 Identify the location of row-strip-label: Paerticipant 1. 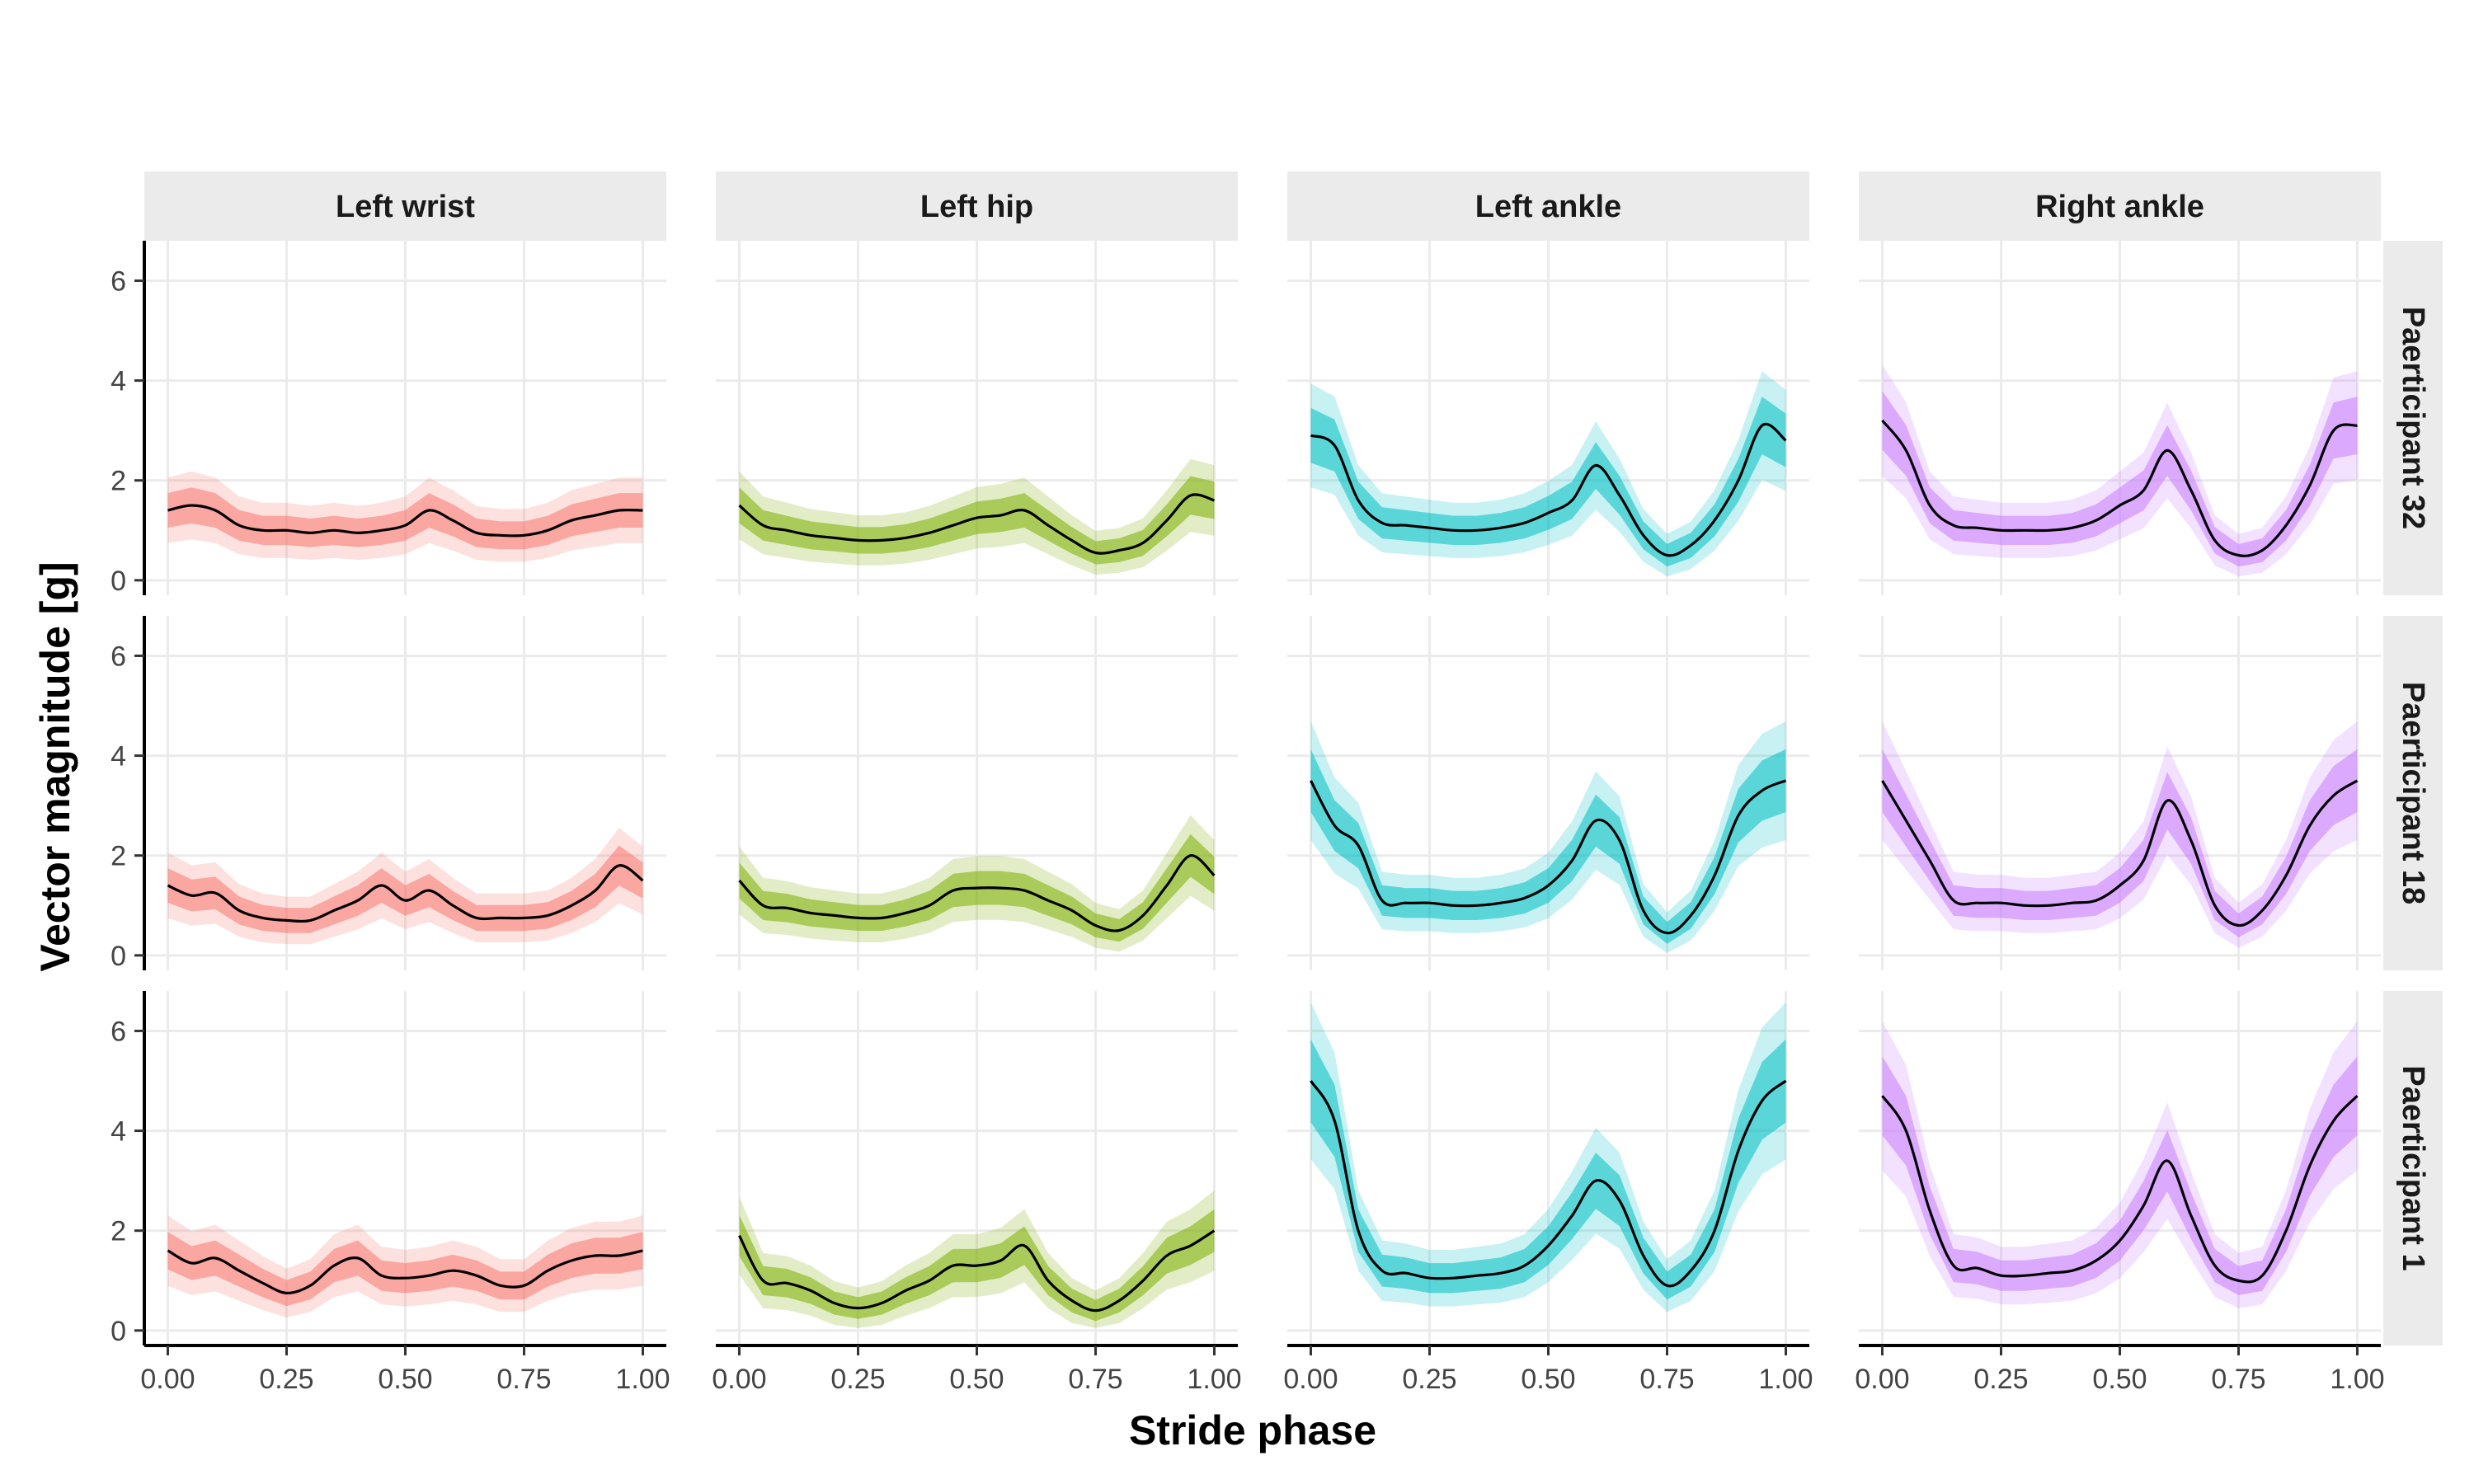
(2413, 1167).